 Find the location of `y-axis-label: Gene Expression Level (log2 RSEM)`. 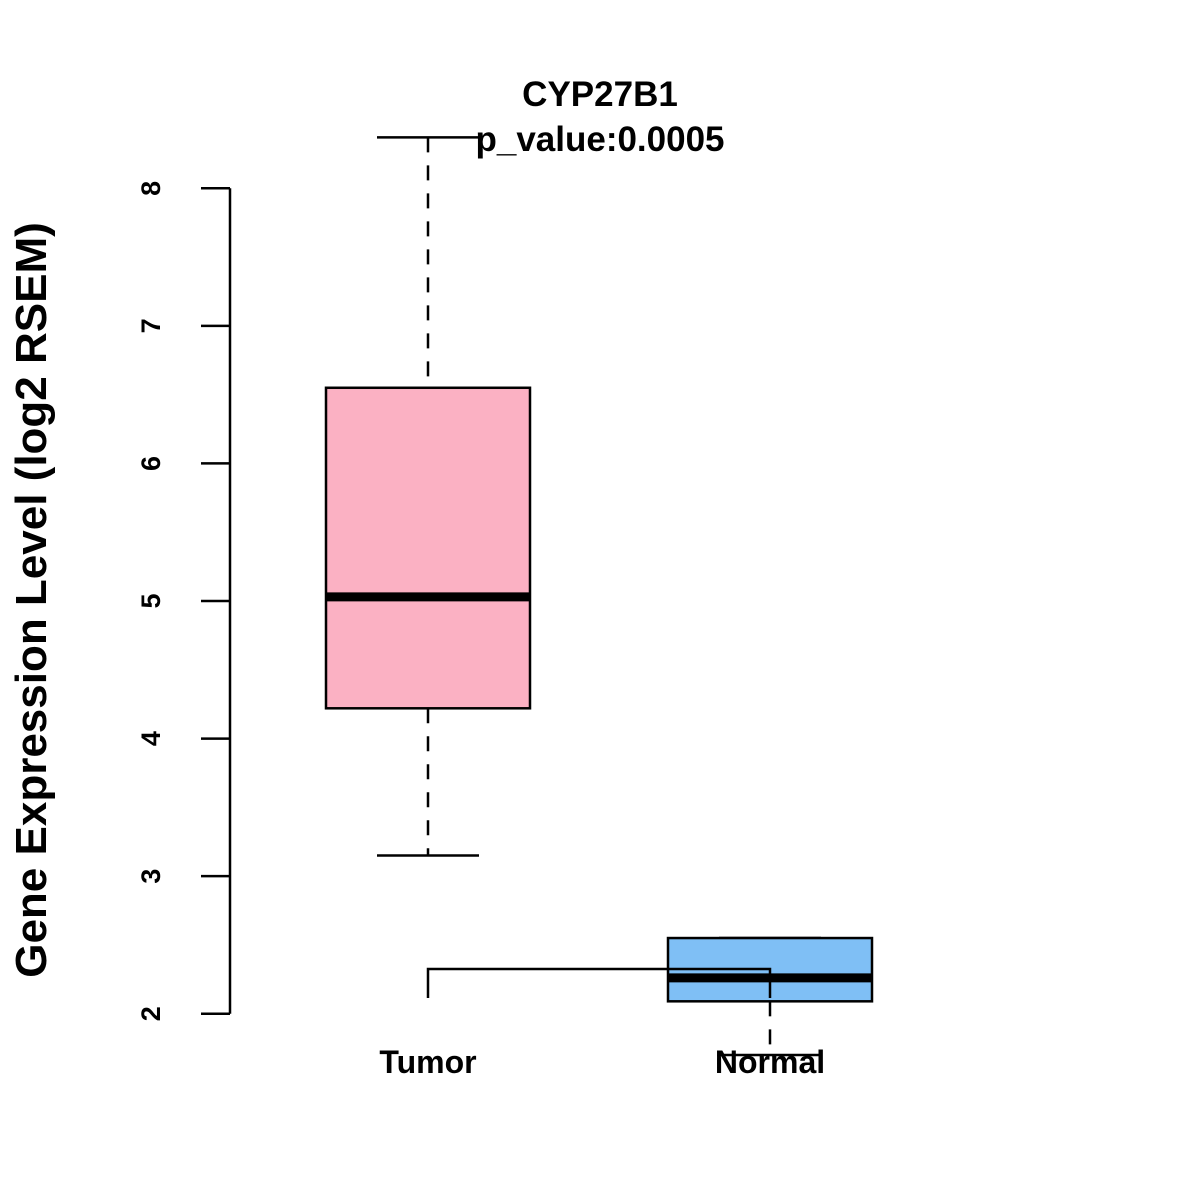

y-axis-label: Gene Expression Level (log2 RSEM) is located at coordinates (31, 600).